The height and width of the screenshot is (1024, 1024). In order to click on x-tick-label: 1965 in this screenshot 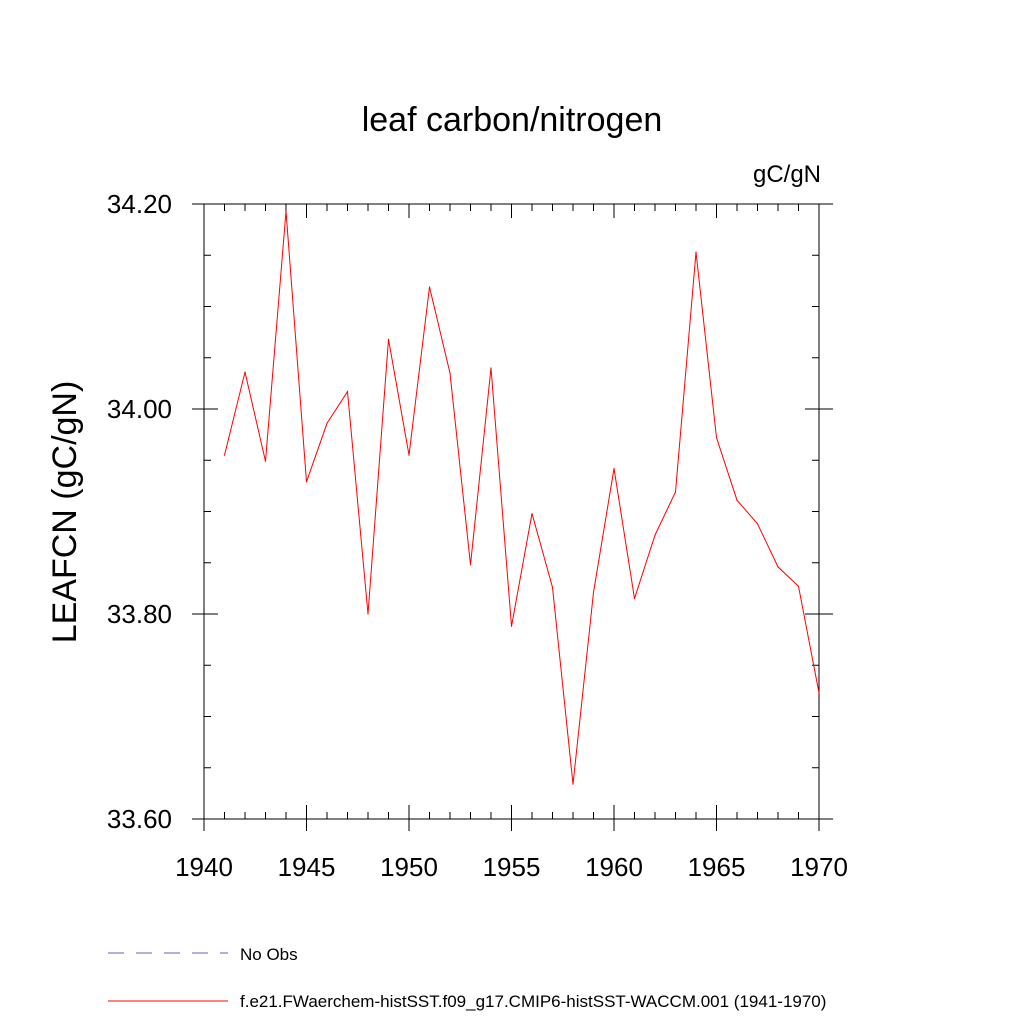, I will do `click(717, 867)`.